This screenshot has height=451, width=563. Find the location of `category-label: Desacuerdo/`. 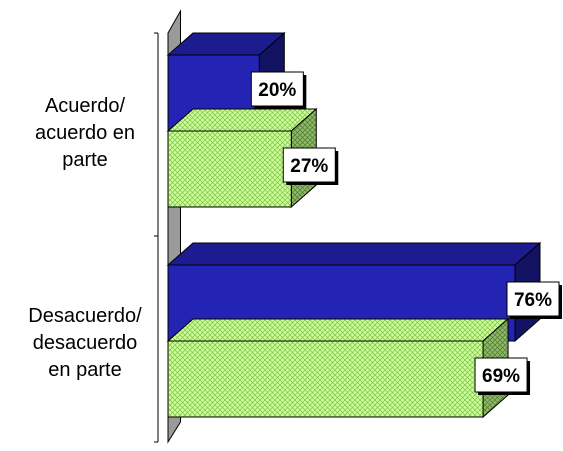

category-label: Desacuerdo/ is located at coordinates (85, 316).